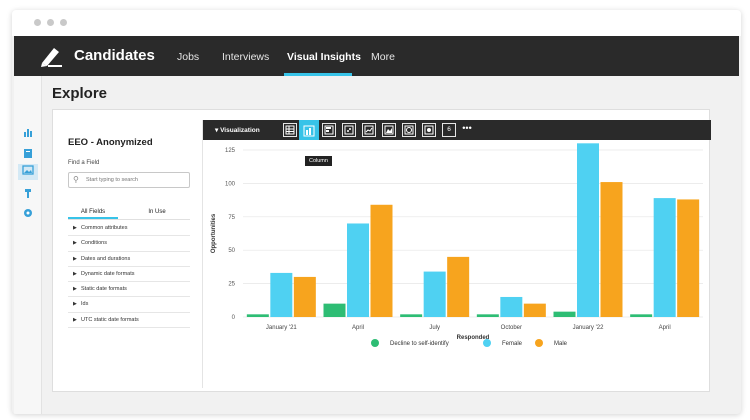  Describe the element at coordinates (281, 328) in the screenshot. I see `x-tick-label: January '21` at that location.